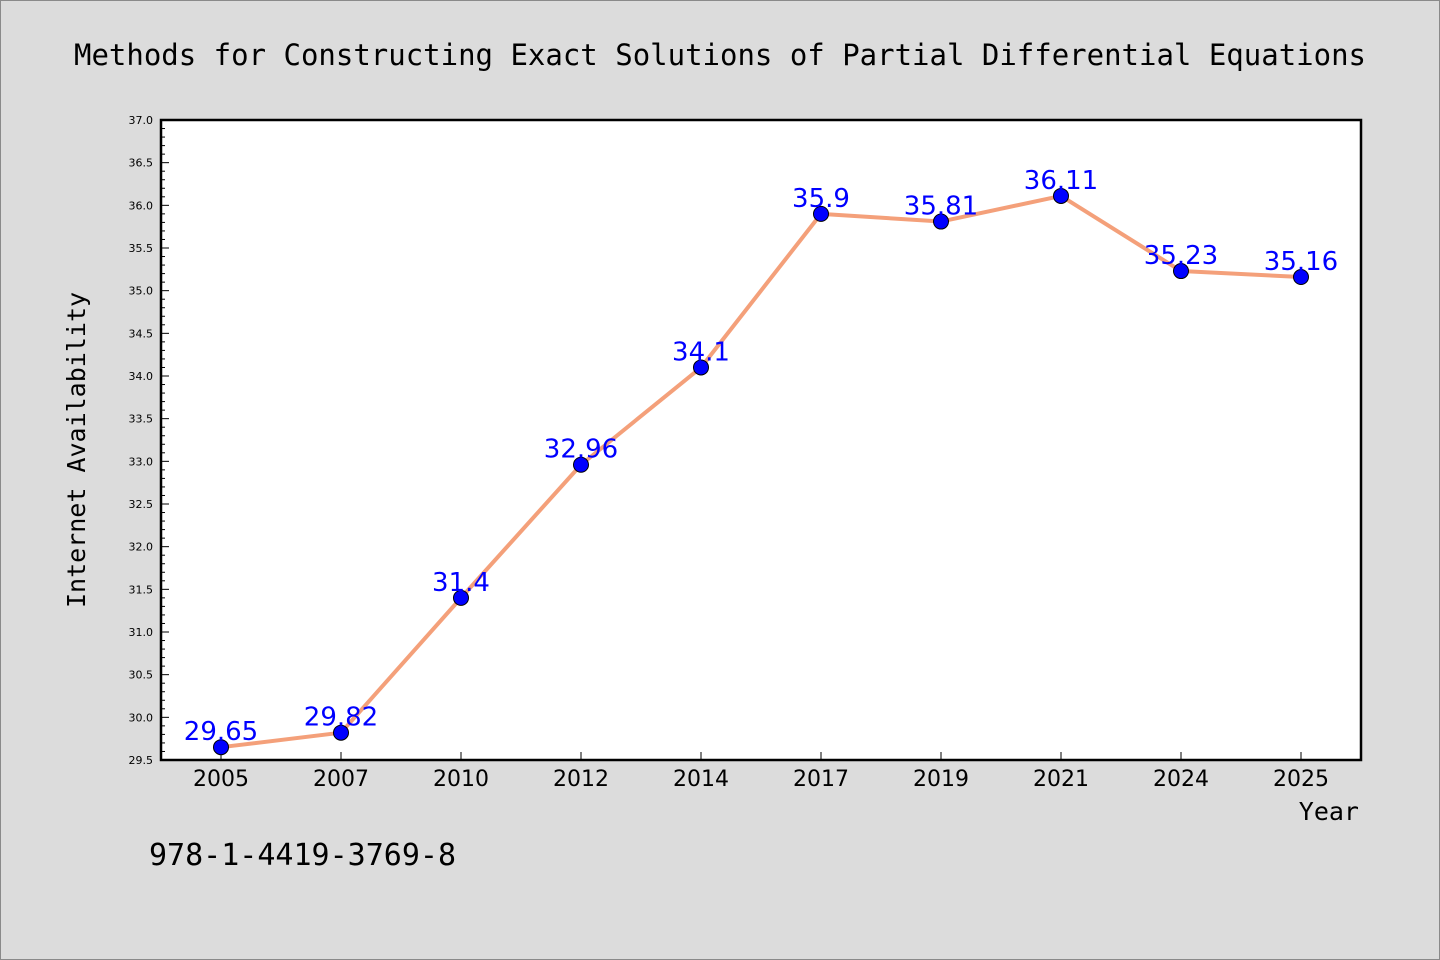 The image size is (1440, 960). Describe the element at coordinates (141, 248) in the screenshot. I see `y-tick-label: 35.5` at that location.